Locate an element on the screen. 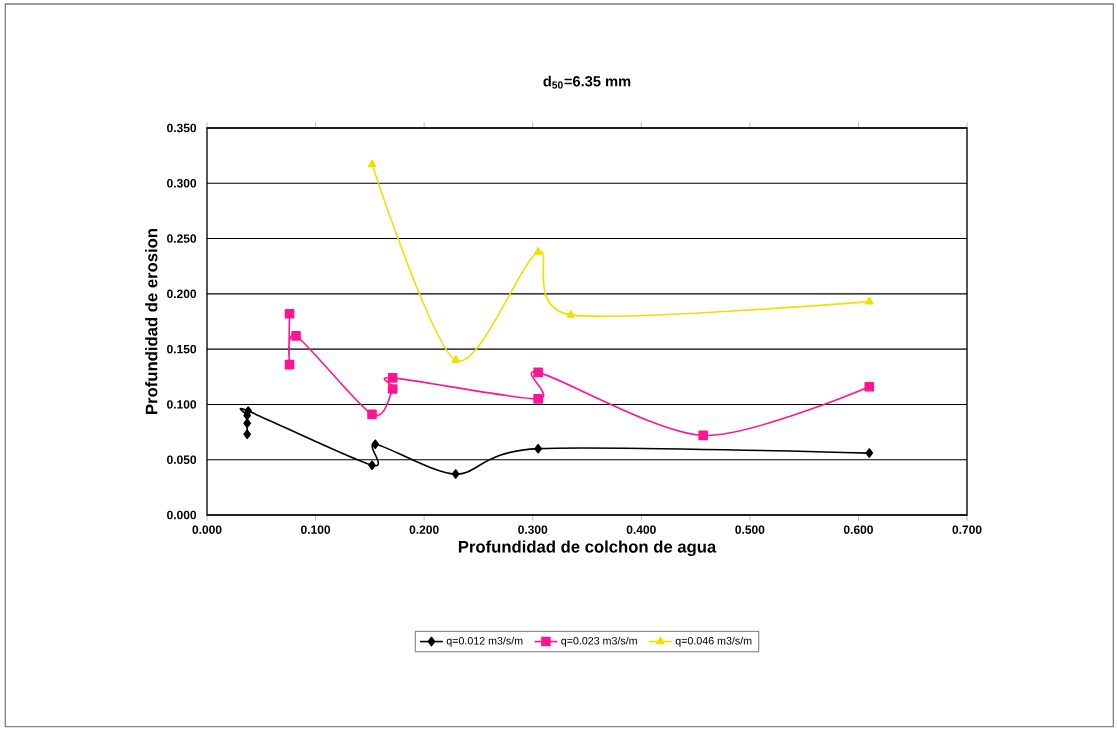 The height and width of the screenshot is (732, 1117). x-tick-label: 0.500 is located at coordinates (750, 529).